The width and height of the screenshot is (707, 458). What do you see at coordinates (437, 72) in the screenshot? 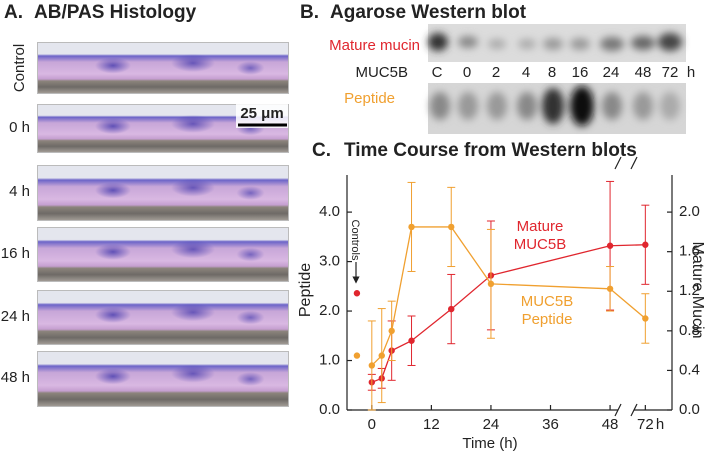
I see `lane-label: C` at bounding box center [437, 72].